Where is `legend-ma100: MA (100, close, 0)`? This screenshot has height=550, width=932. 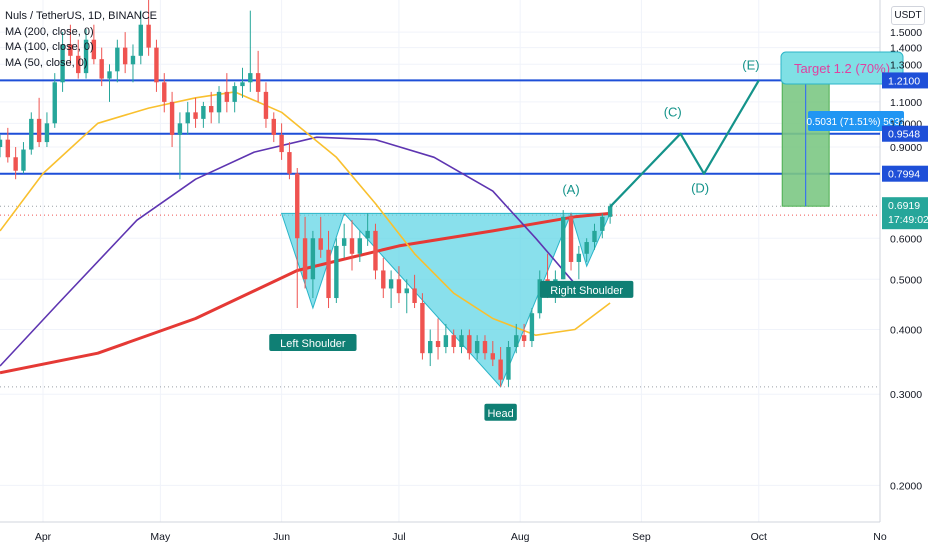
legend-ma100: MA (100, close, 0) is located at coordinates (49, 47).